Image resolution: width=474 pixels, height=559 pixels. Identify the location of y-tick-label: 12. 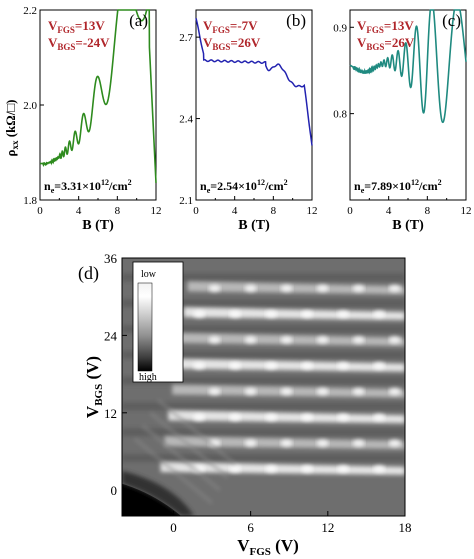
(110, 413).